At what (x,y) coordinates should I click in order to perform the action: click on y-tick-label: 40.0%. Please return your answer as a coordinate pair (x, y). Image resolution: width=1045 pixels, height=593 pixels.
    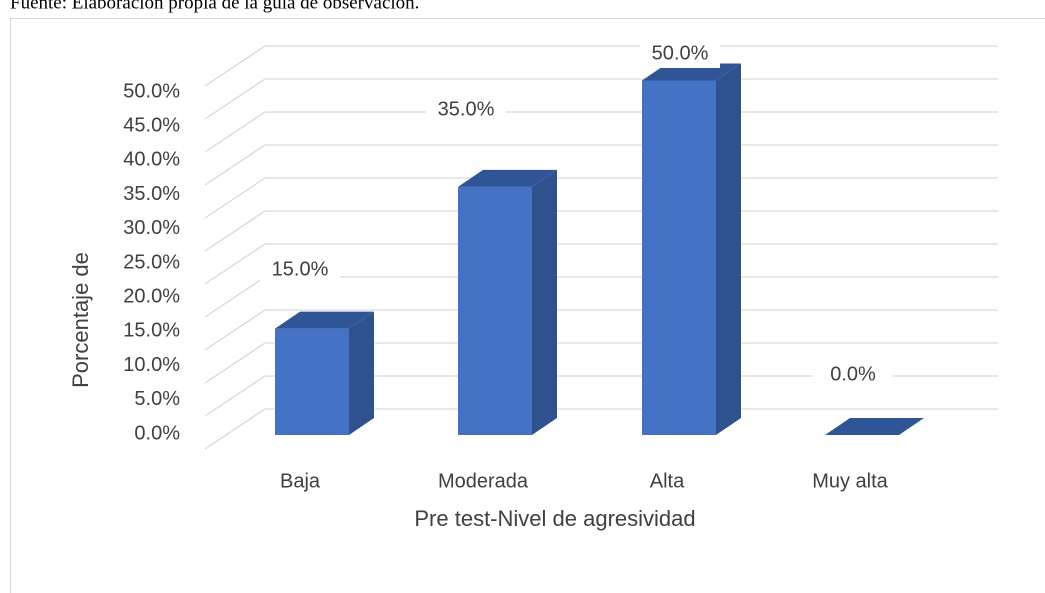
    Looking at the image, I should click on (151, 160).